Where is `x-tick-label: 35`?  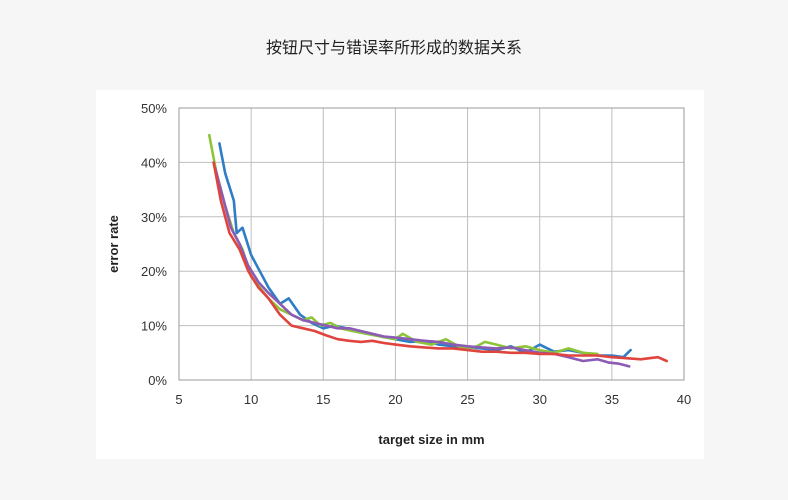 x-tick-label: 35 is located at coordinates (612, 399).